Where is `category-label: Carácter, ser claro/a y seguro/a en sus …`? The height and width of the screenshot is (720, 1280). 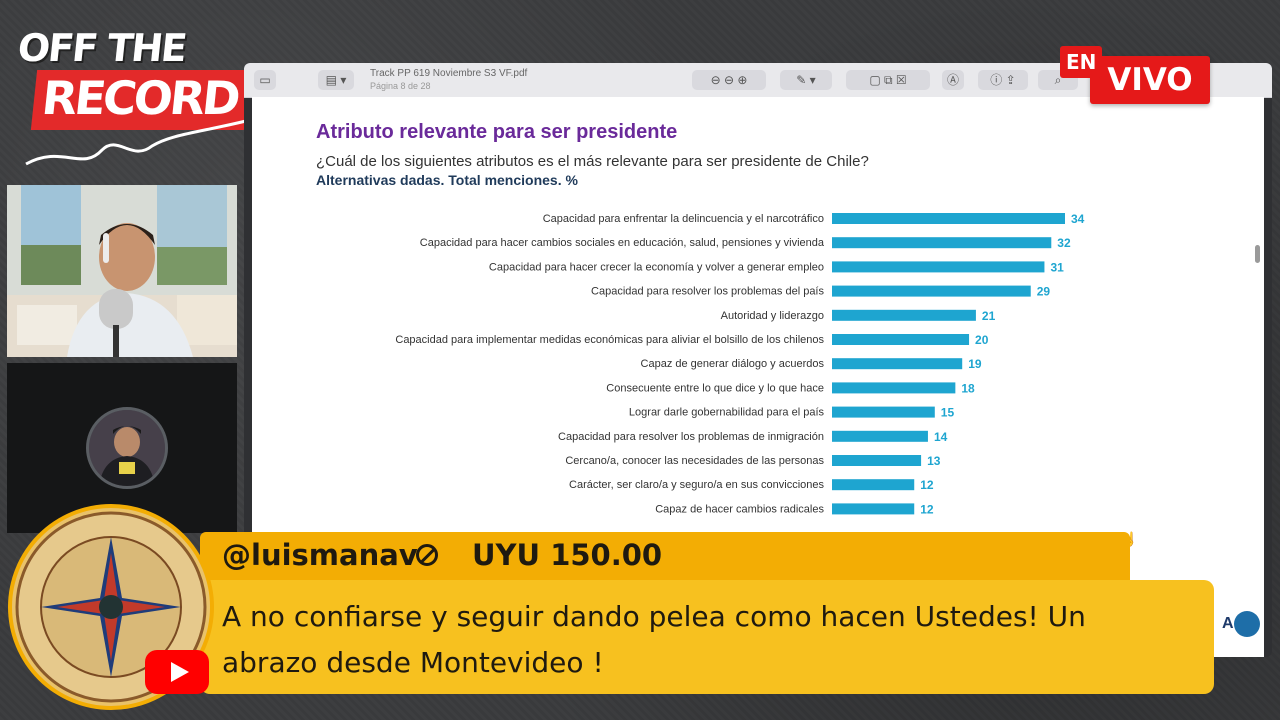 category-label: Carácter, ser claro/a y seguro/a en sus … is located at coordinates (696, 485).